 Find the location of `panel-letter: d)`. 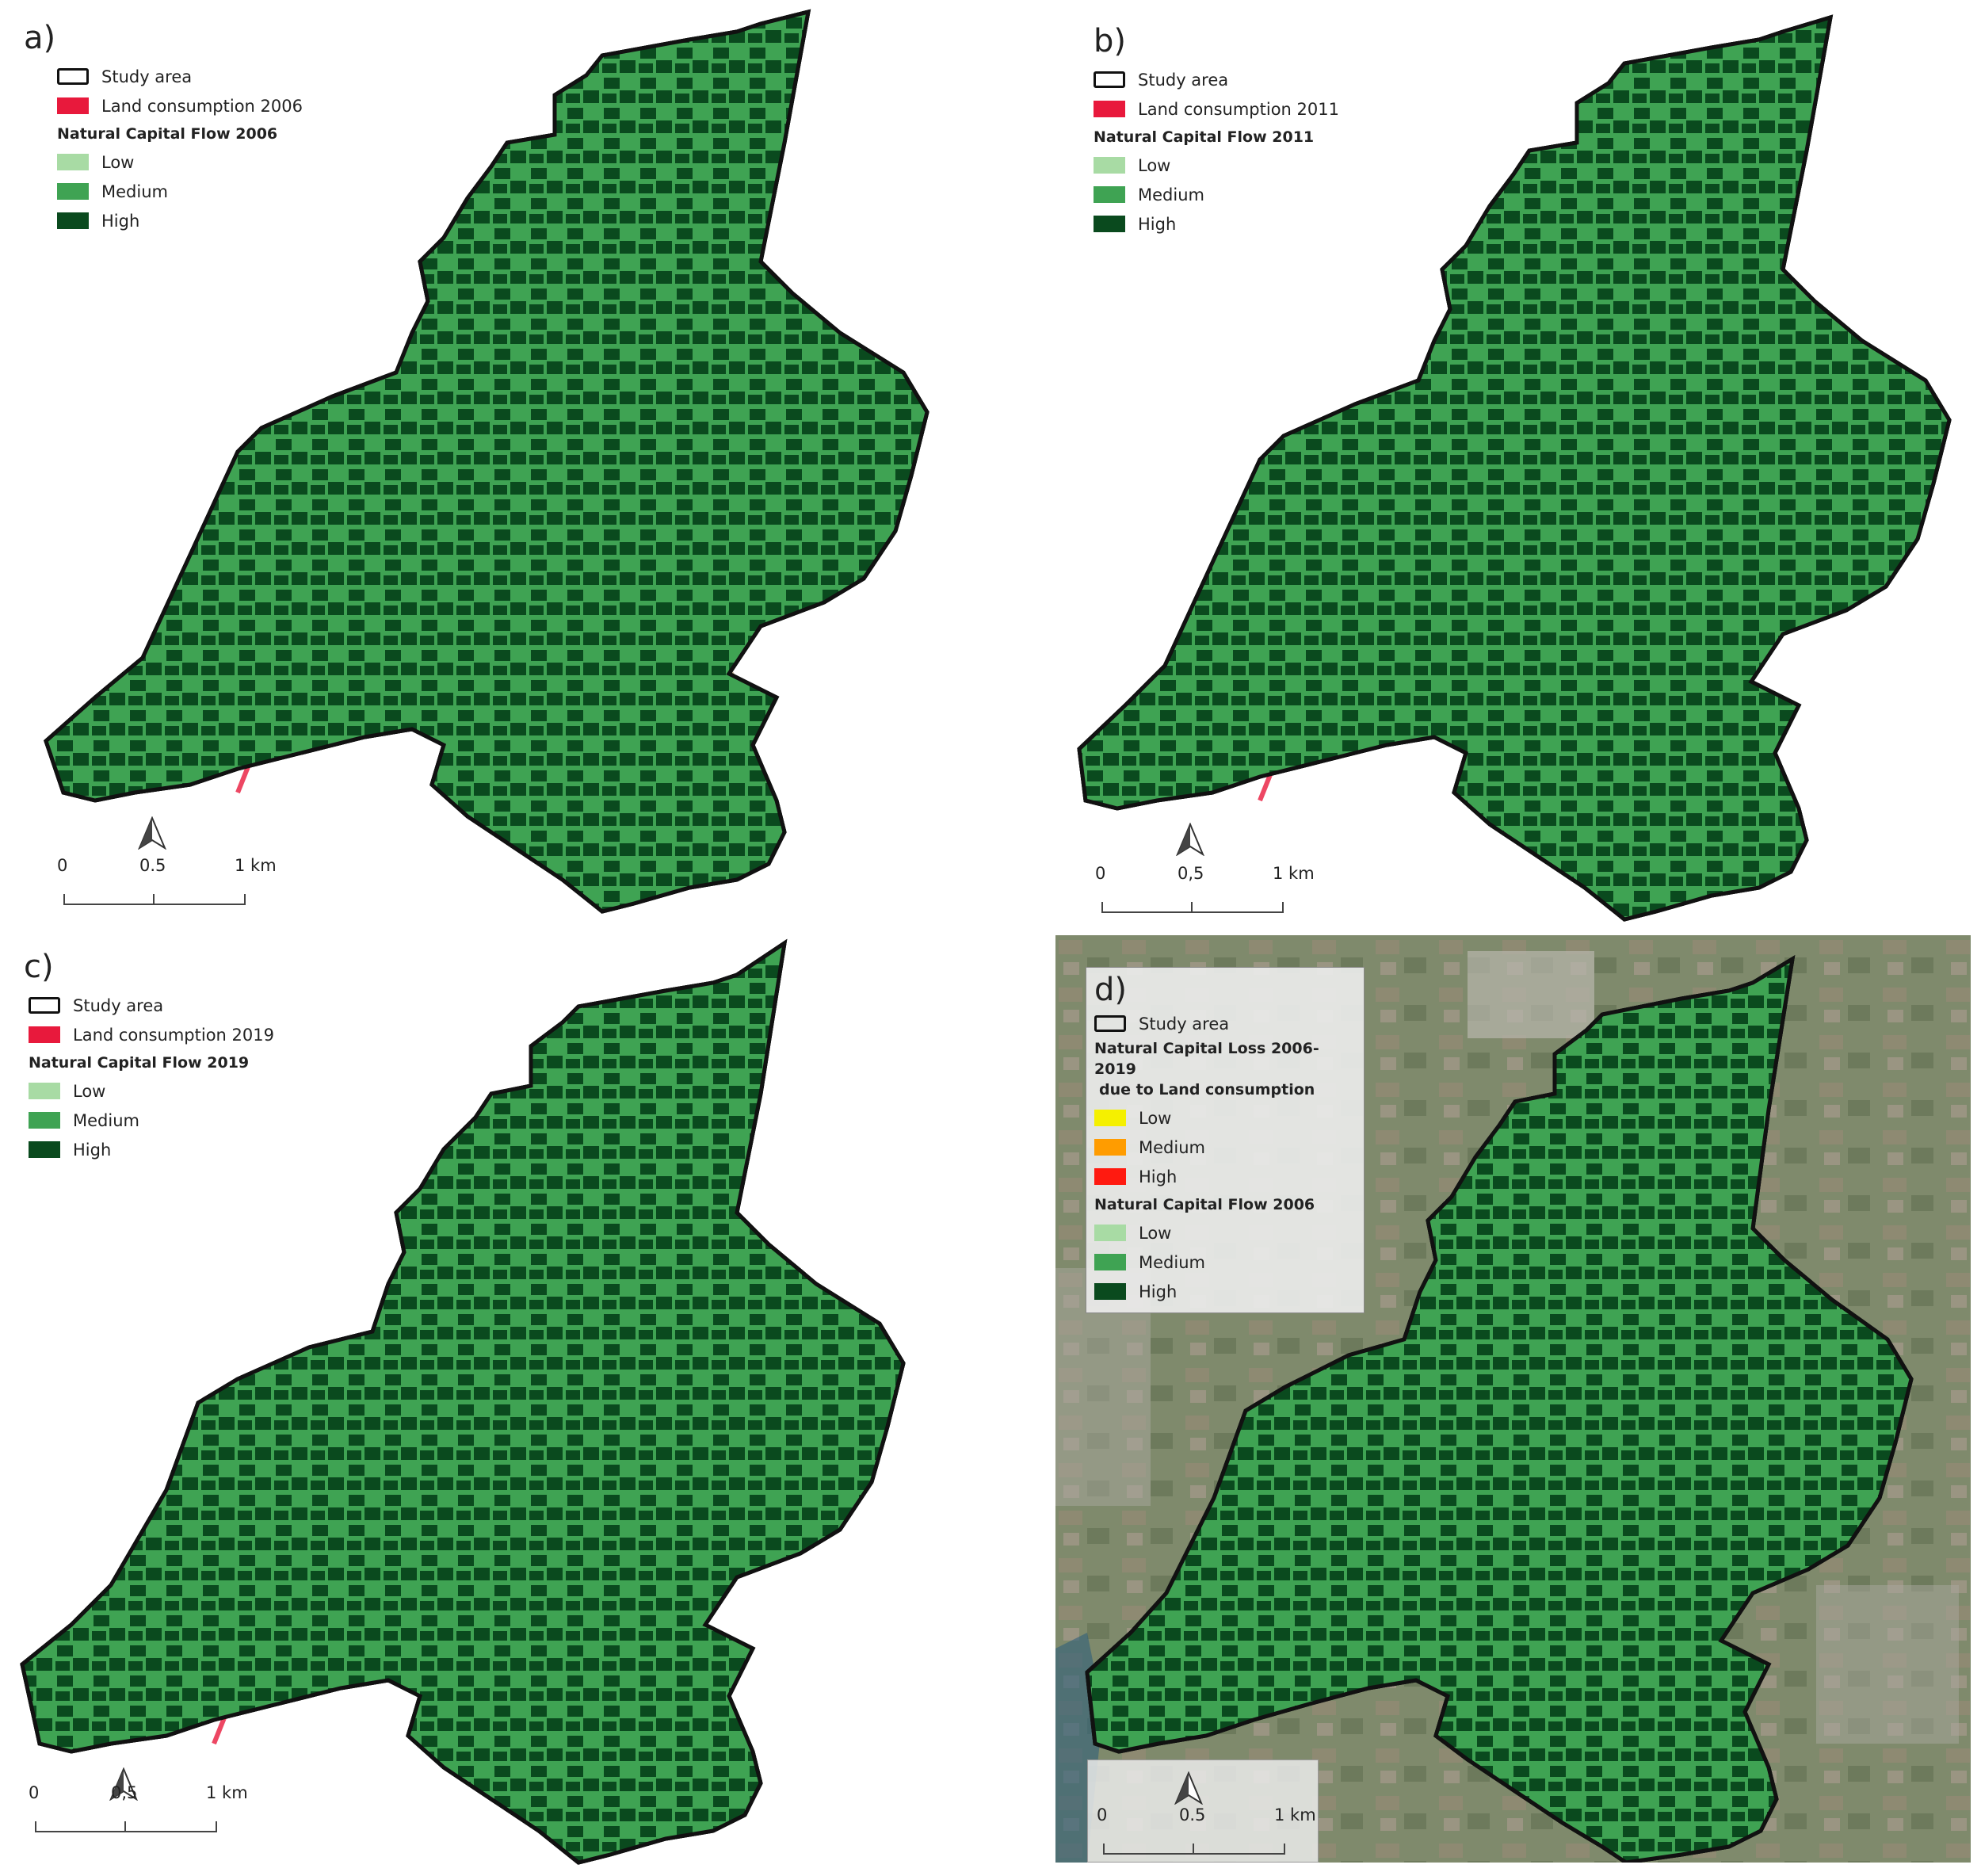

panel-letter: d) is located at coordinates (1110, 990).